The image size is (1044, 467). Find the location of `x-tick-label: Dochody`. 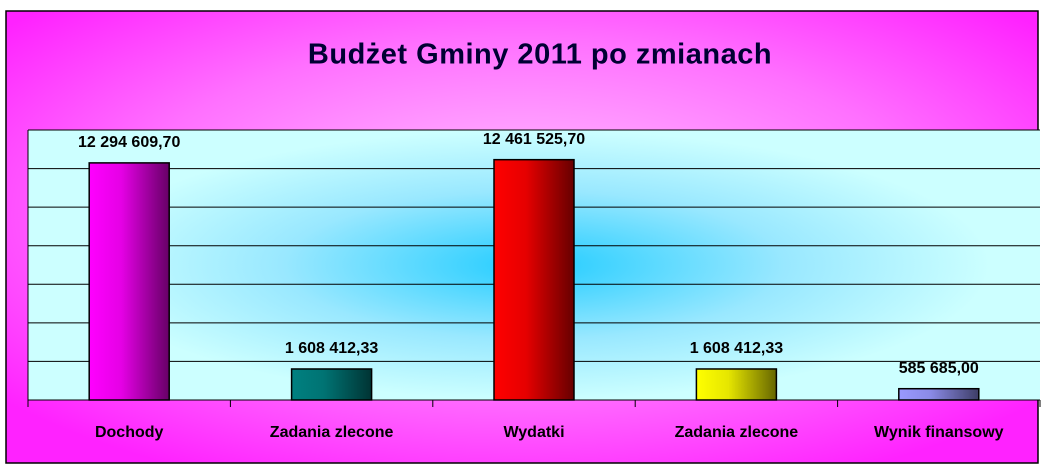

x-tick-label: Dochody is located at coordinates (129, 432).